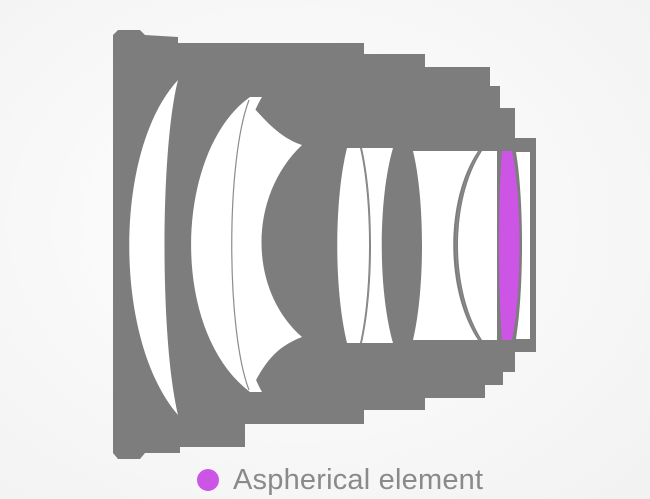 The image size is (650, 499). What do you see at coordinates (240, 245) in the screenshot?
I see `lens-edge-second-group` at bounding box center [240, 245].